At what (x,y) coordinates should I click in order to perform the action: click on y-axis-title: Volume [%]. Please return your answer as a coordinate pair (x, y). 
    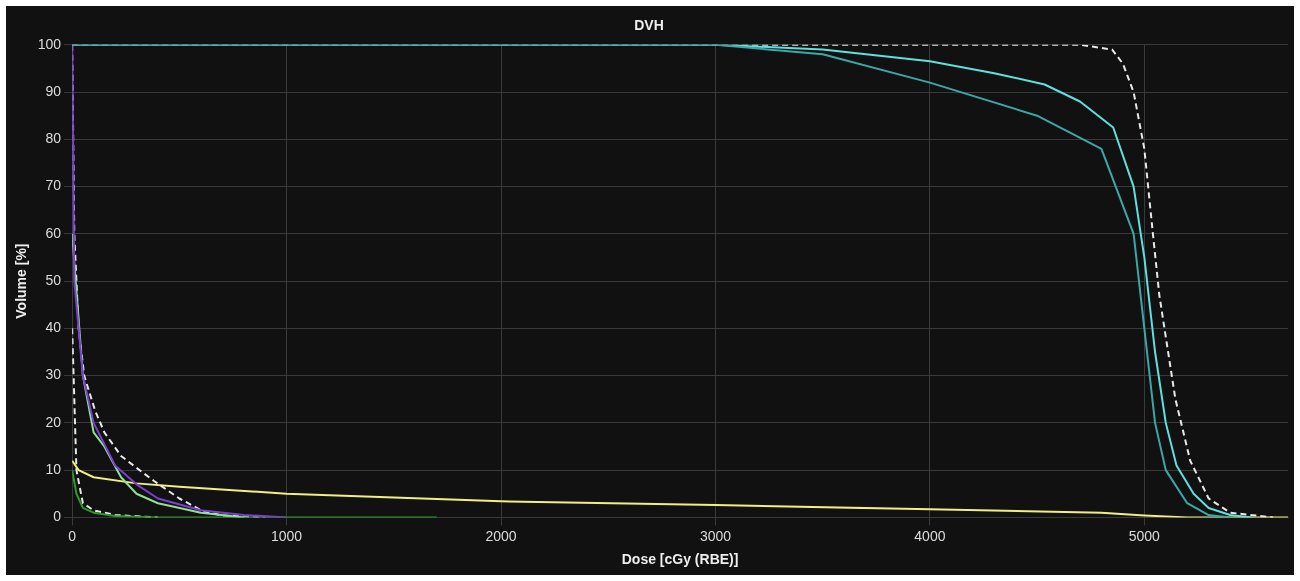
    Looking at the image, I should click on (21, 281).